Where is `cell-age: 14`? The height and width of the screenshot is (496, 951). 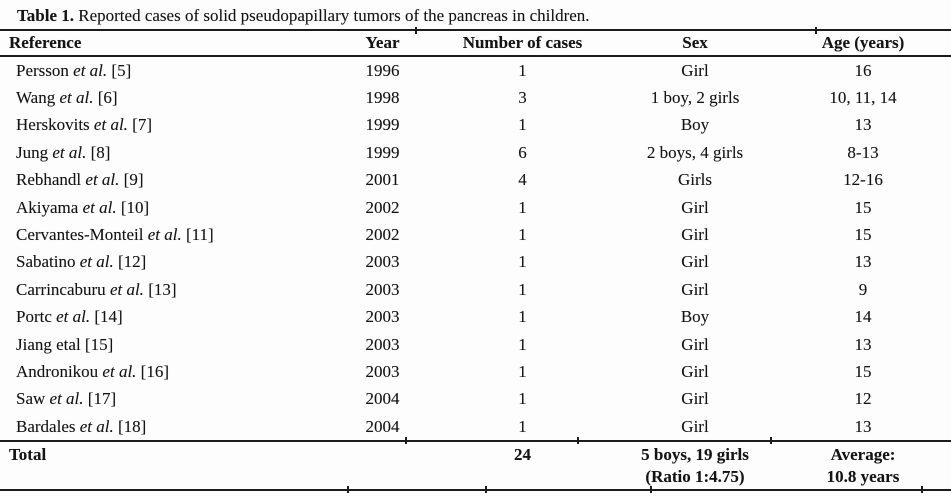 cell-age: 14 is located at coordinates (863, 317).